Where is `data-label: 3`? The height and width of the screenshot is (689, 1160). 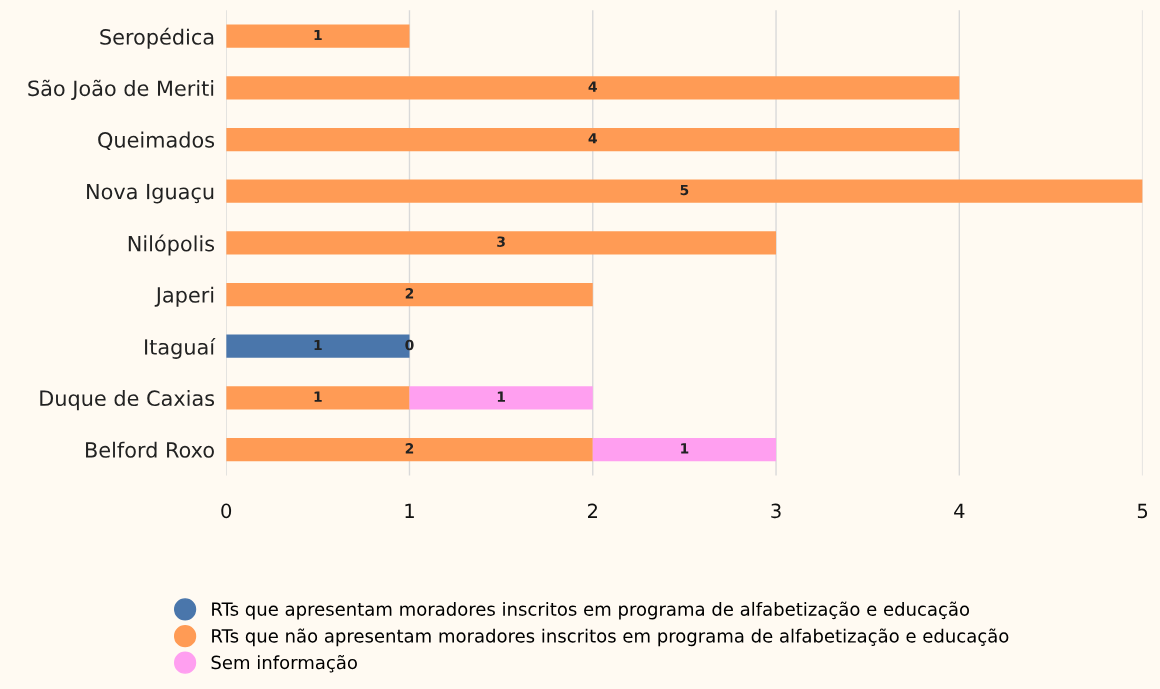
data-label: 3 is located at coordinates (501, 241).